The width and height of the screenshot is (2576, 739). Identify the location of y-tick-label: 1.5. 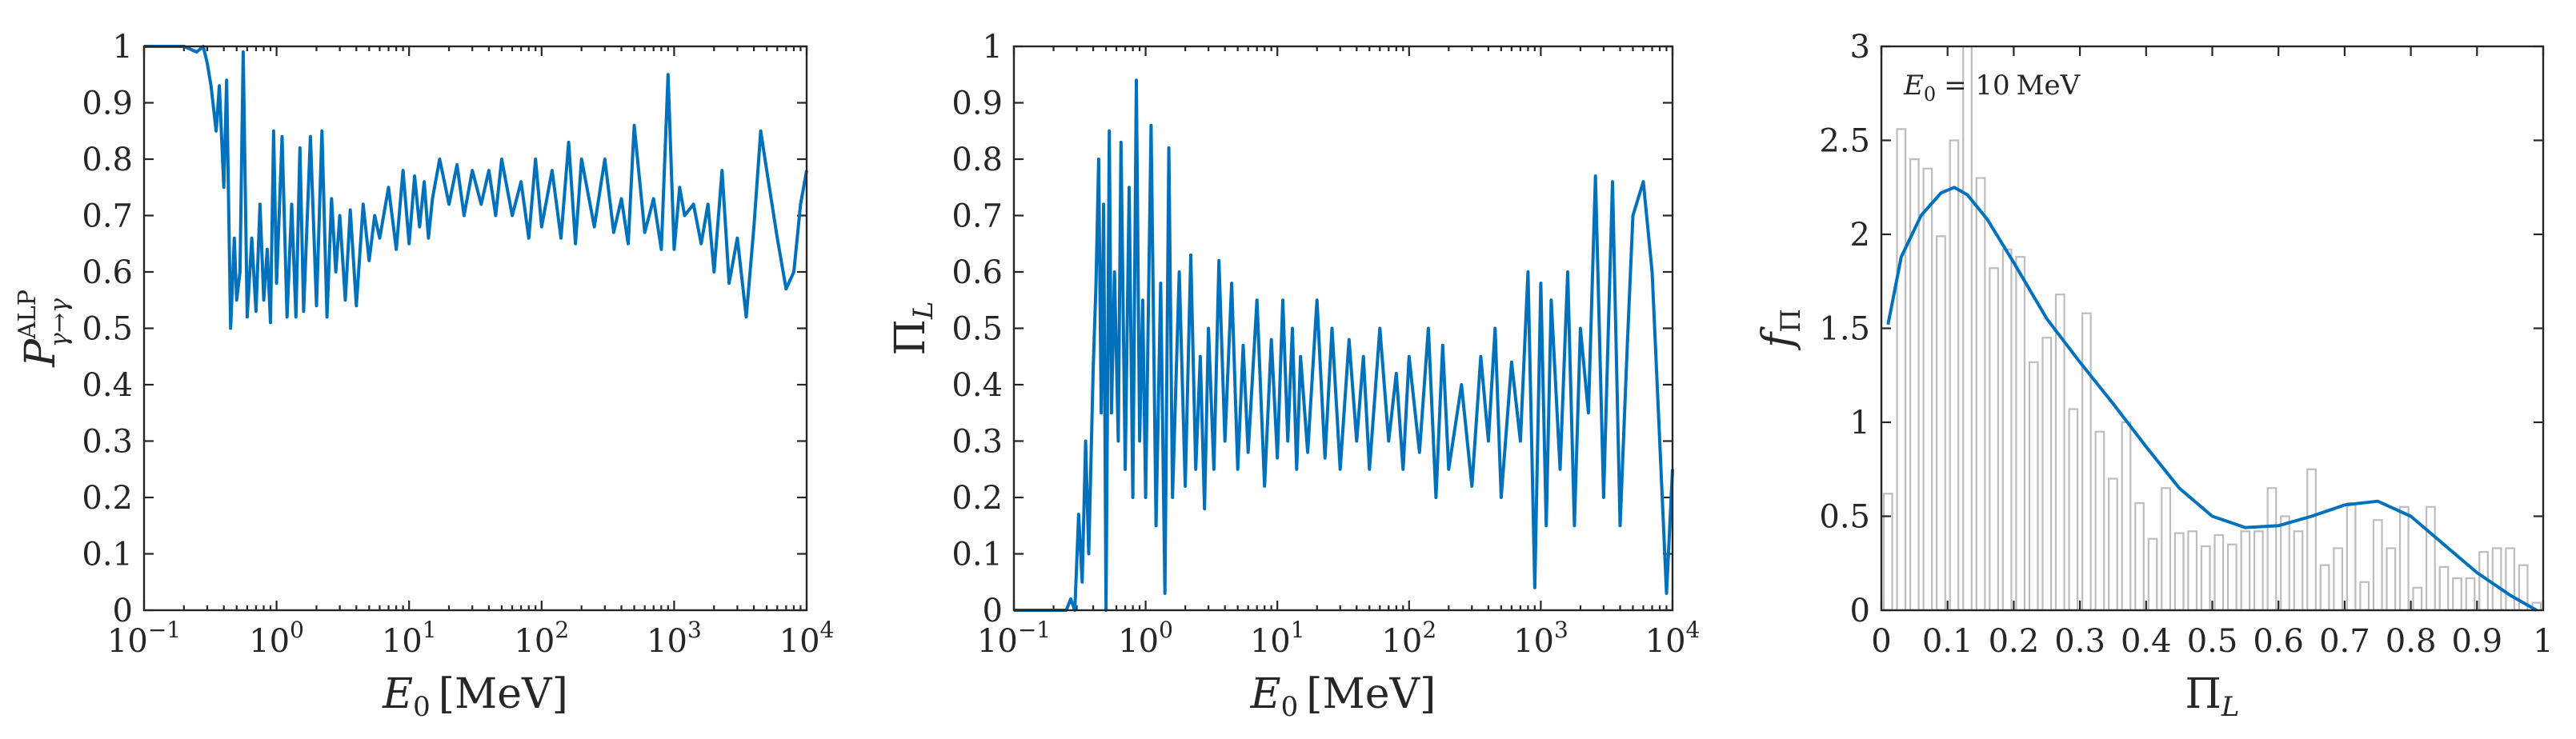
(1844, 329).